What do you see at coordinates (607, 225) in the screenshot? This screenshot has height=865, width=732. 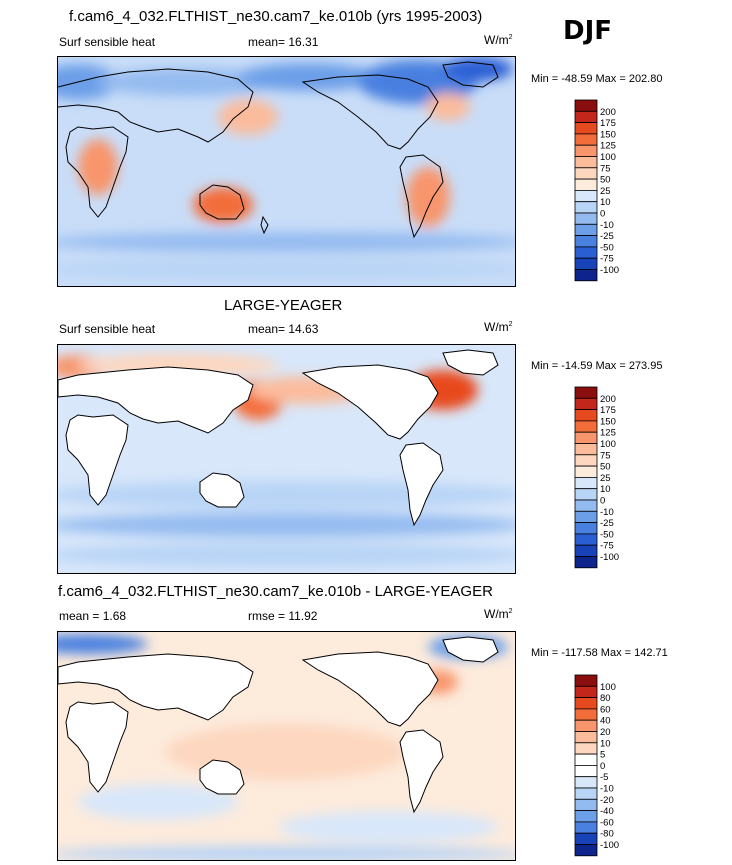 I see `colorbar-1-label-10: -10` at bounding box center [607, 225].